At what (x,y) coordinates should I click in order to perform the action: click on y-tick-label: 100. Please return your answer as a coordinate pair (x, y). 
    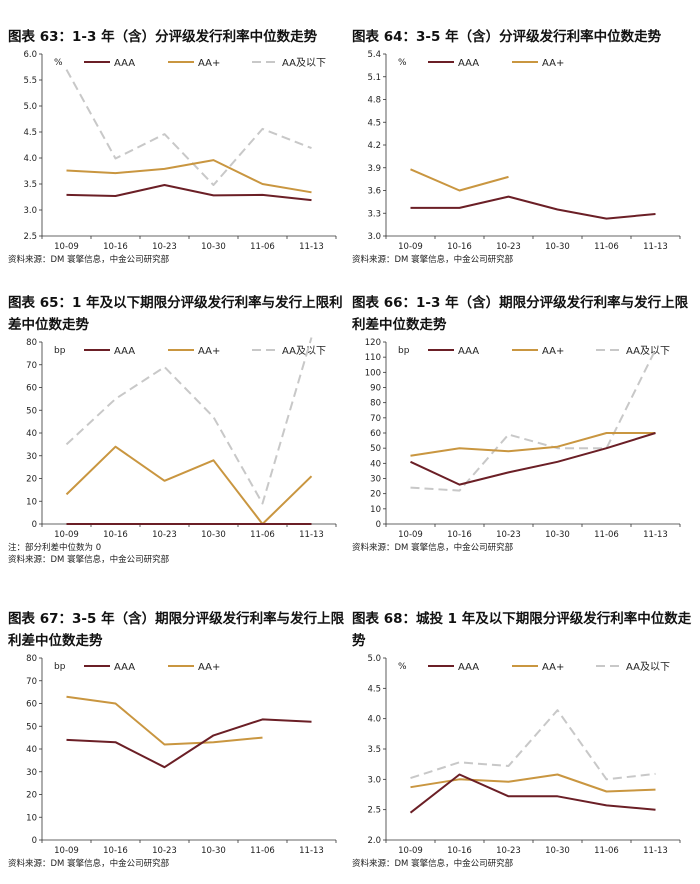
    Looking at the image, I should click on (373, 373).